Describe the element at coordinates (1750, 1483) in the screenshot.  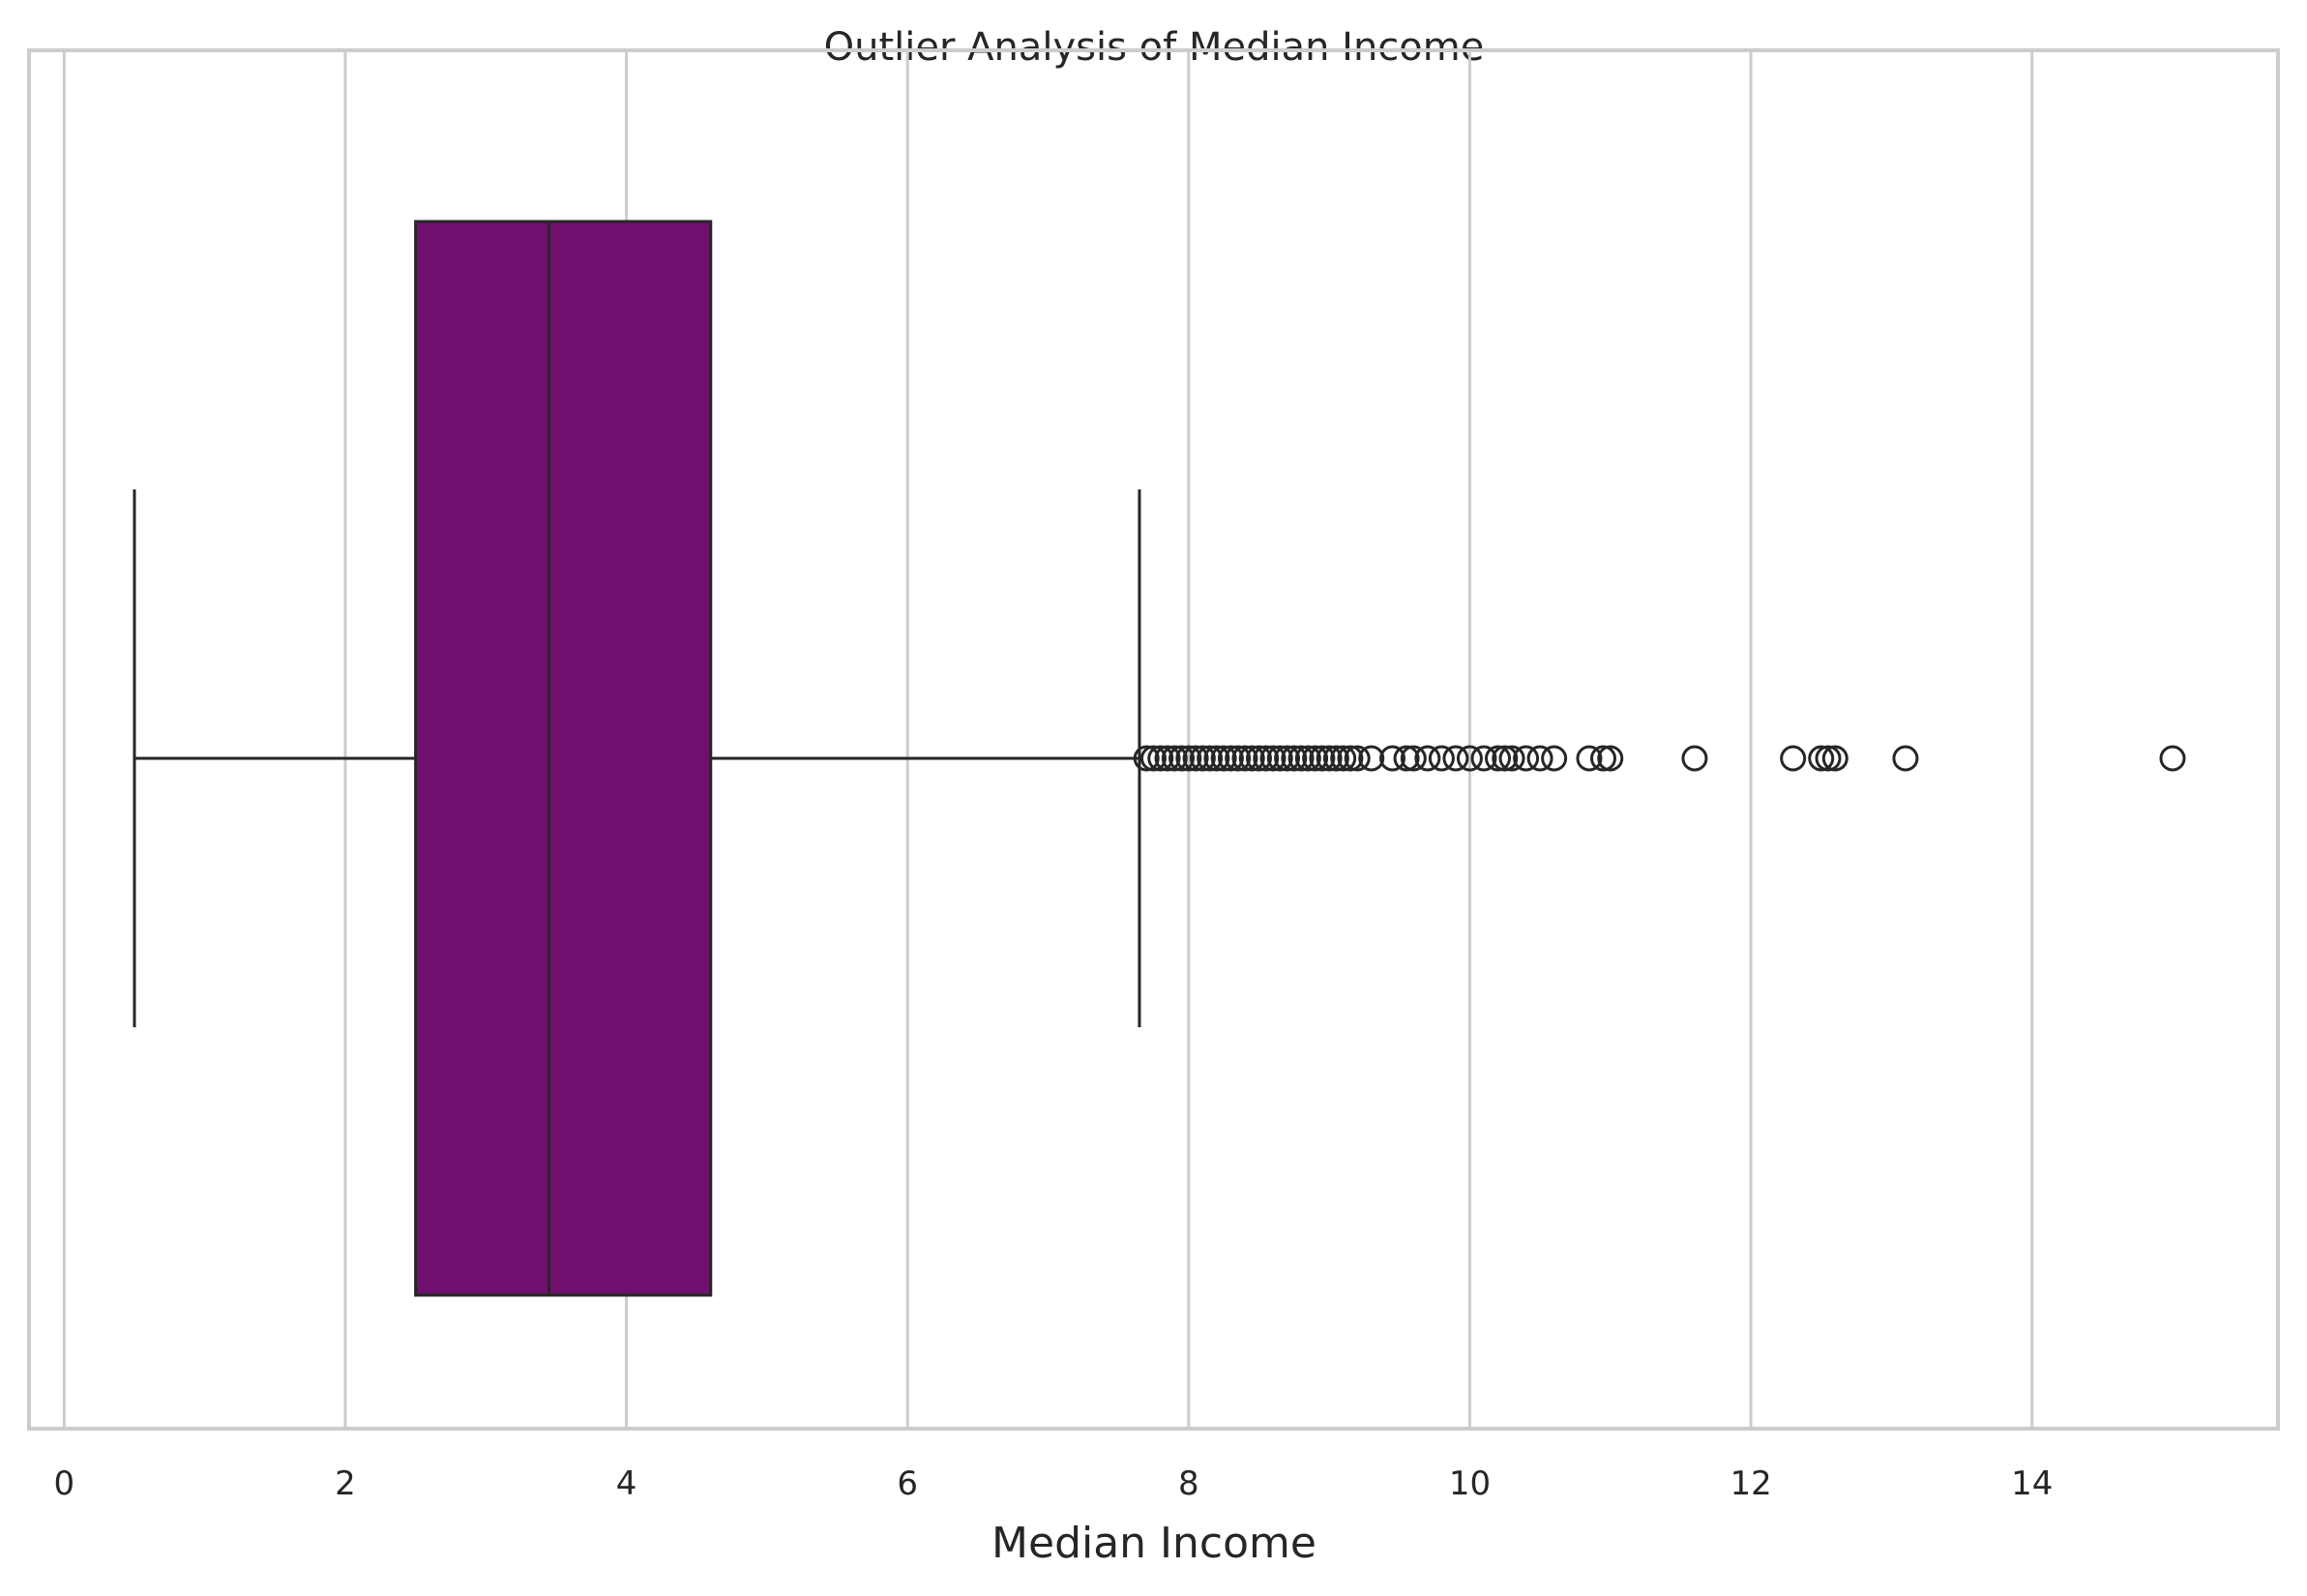
I see `x-tick-label-12: 12` at that location.